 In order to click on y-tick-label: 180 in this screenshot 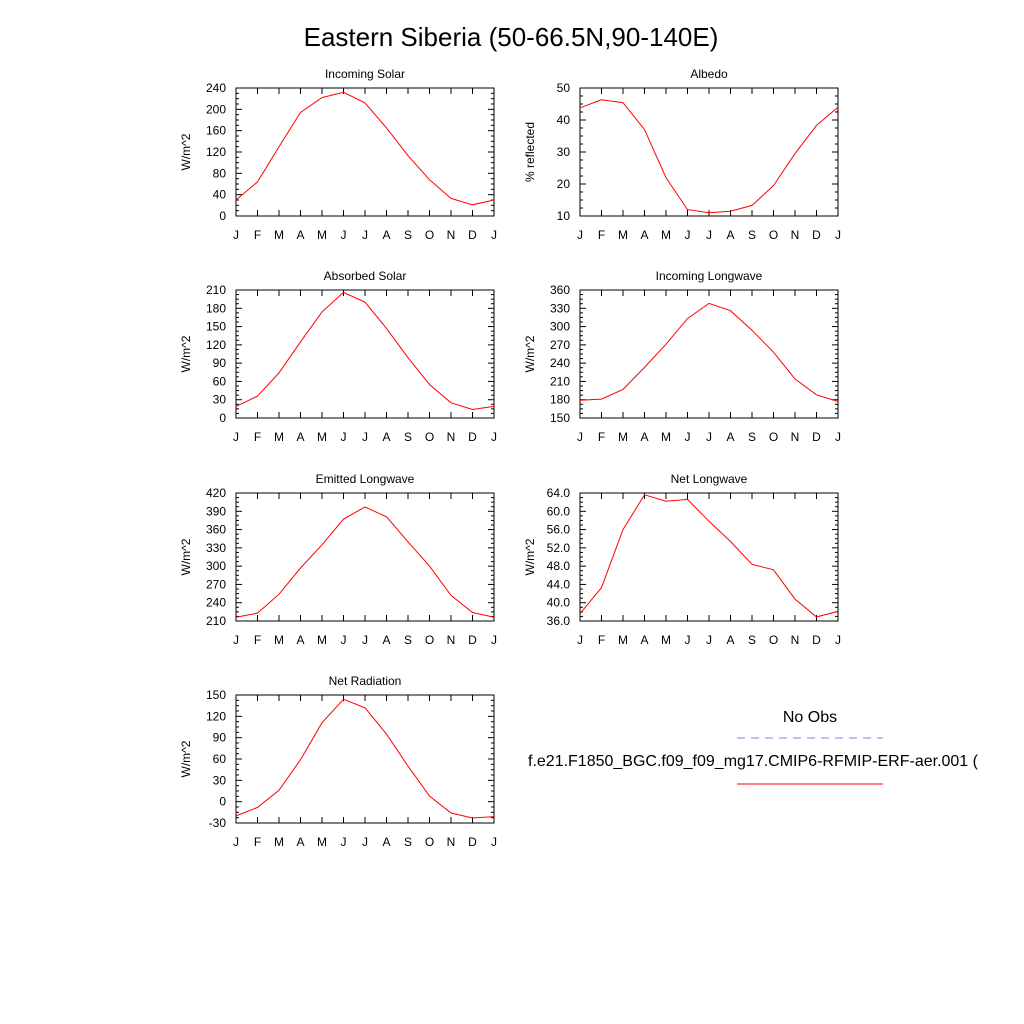, I will do `click(560, 400)`.